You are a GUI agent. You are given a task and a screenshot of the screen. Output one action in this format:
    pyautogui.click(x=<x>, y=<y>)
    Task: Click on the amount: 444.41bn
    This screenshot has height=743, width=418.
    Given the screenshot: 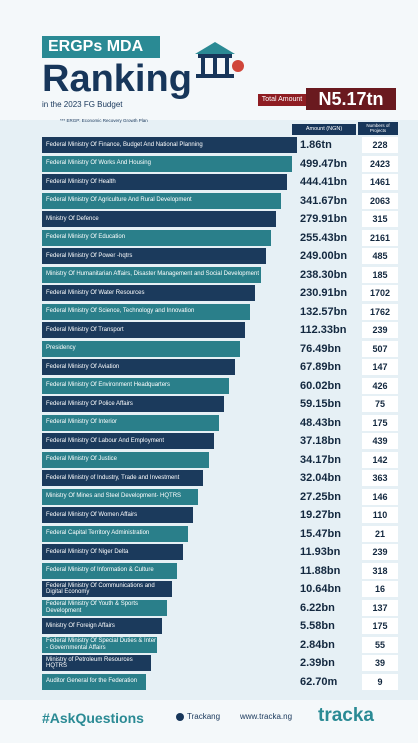 What is the action you would take?
    pyautogui.click(x=324, y=182)
    